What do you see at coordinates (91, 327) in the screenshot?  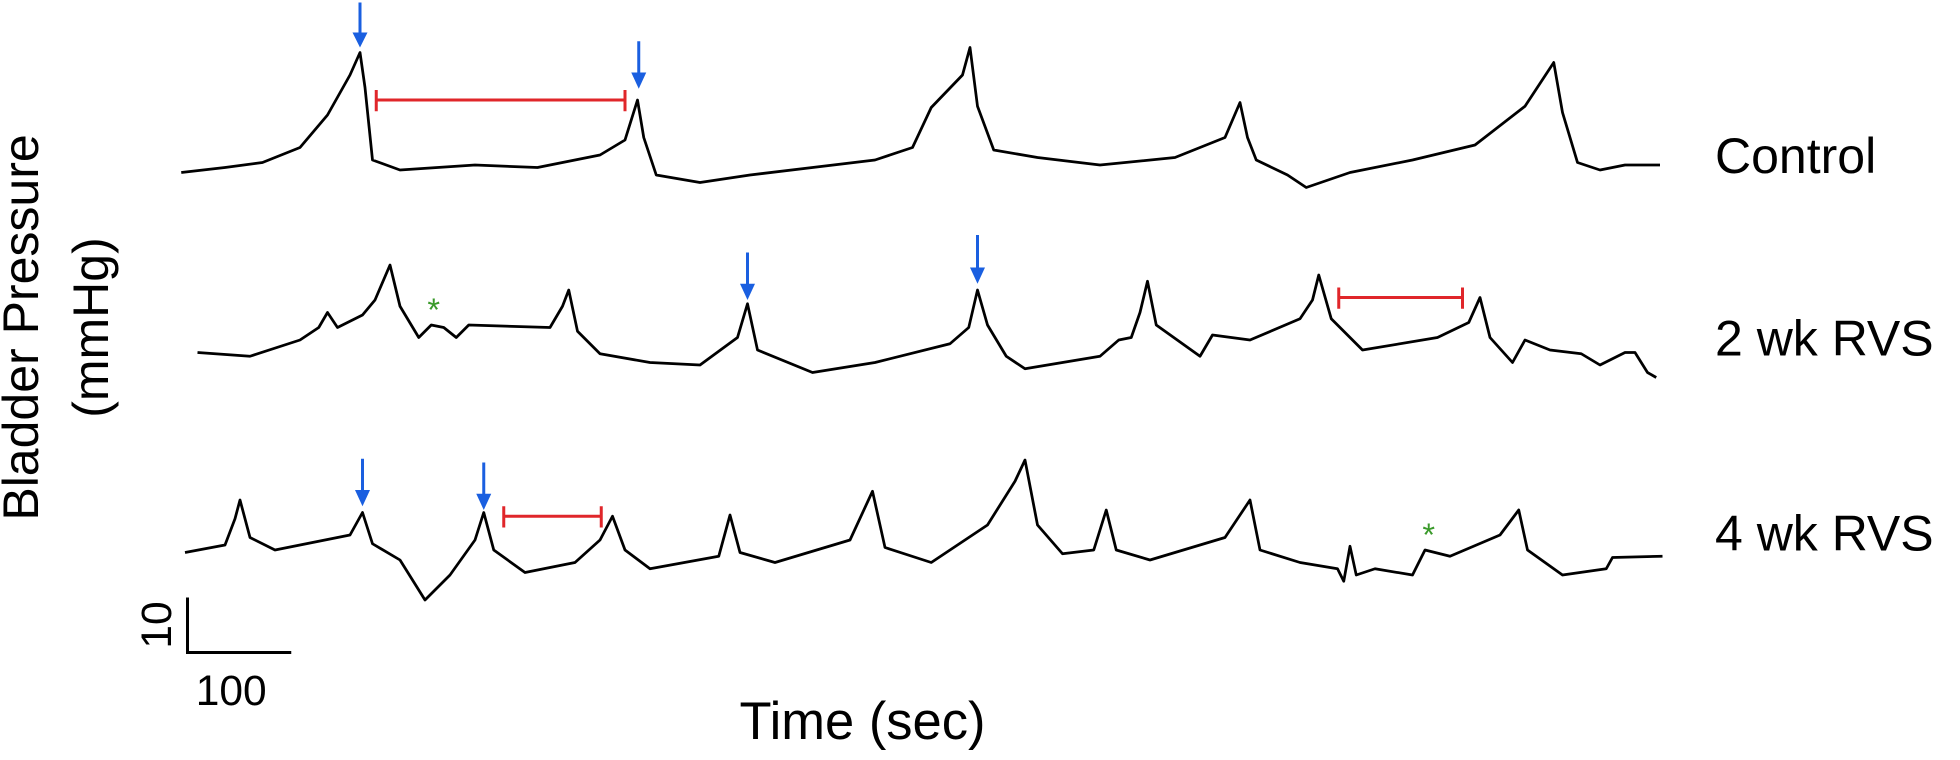 I see `y-axis-label: (mmHg)` at bounding box center [91, 327].